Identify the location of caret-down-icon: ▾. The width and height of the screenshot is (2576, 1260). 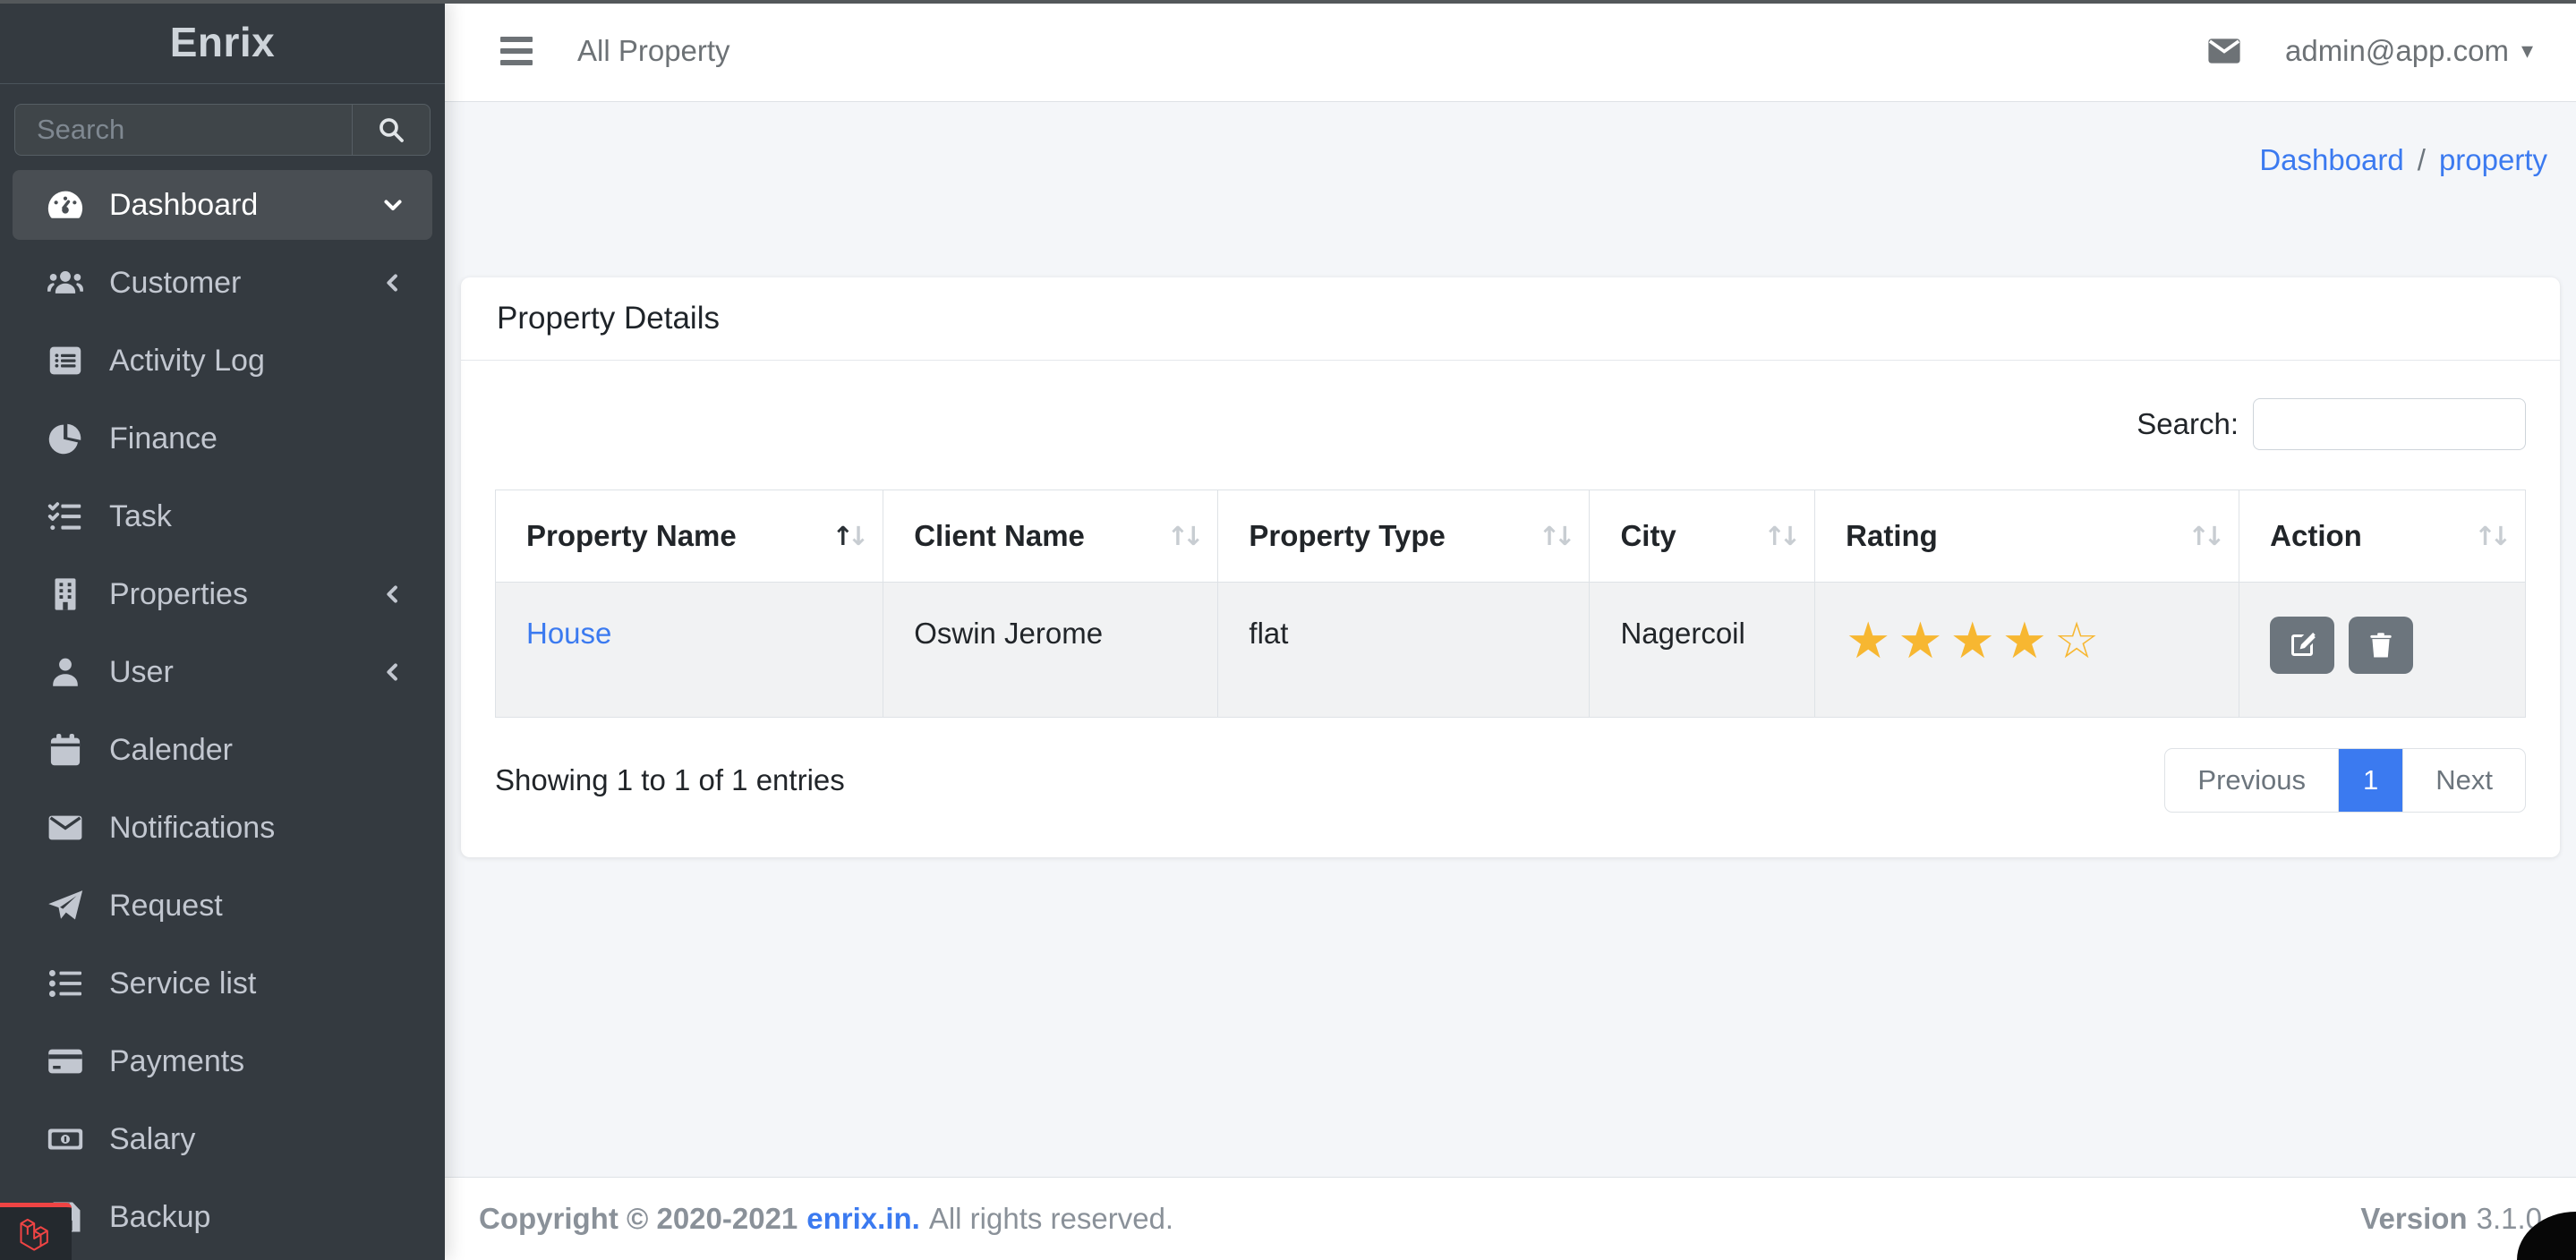
(2527, 50).